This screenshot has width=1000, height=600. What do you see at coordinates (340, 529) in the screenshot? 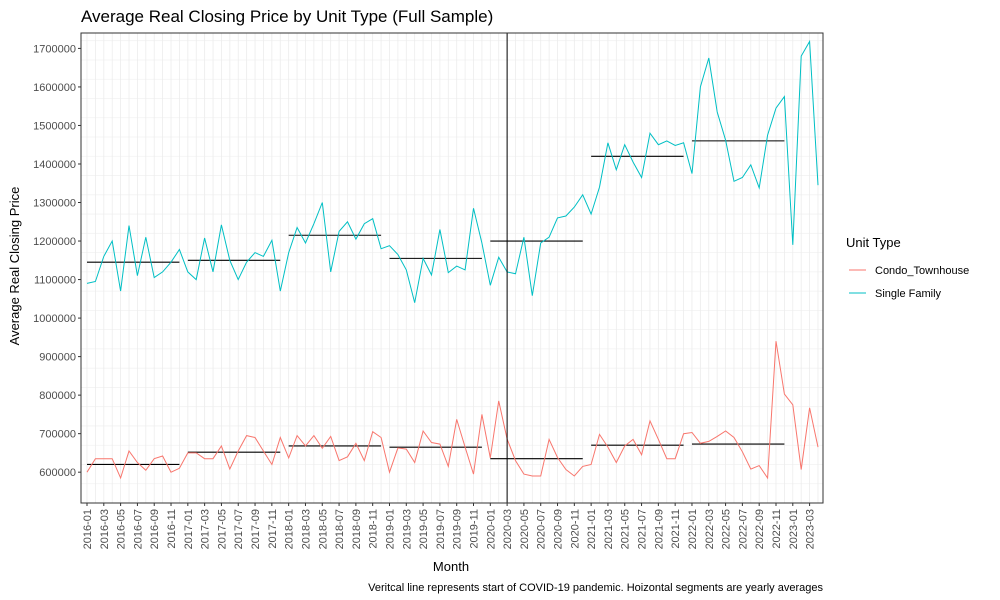
I see `x-tick-label: 2018-07` at bounding box center [340, 529].